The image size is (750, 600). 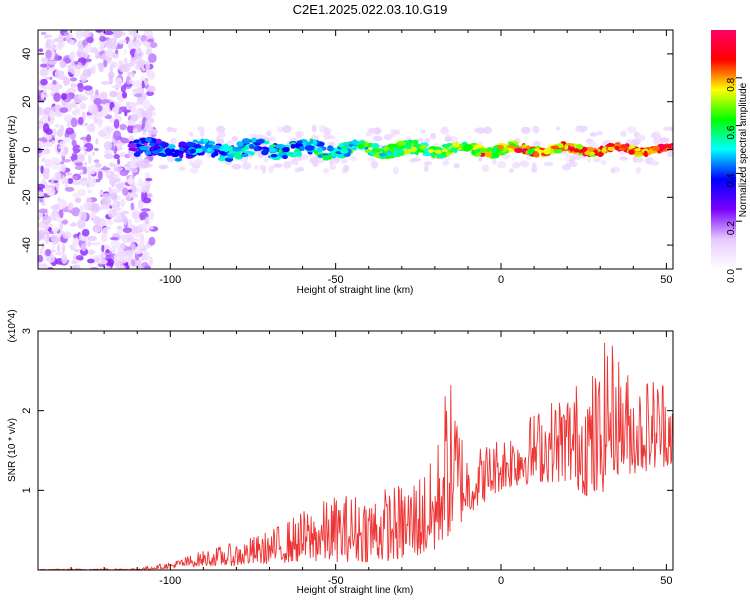 I want to click on snr-xtick-label: 50, so click(x=666, y=581).